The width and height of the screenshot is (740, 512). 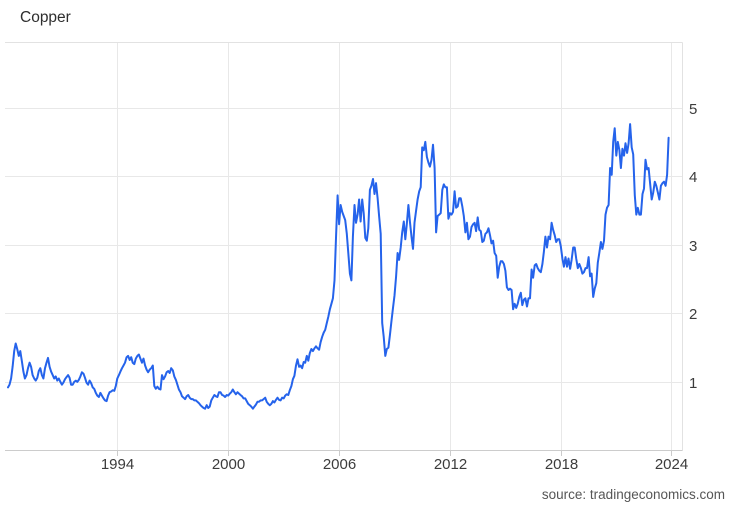 What do you see at coordinates (671, 464) in the screenshot?
I see `x-tick-label: 2024` at bounding box center [671, 464].